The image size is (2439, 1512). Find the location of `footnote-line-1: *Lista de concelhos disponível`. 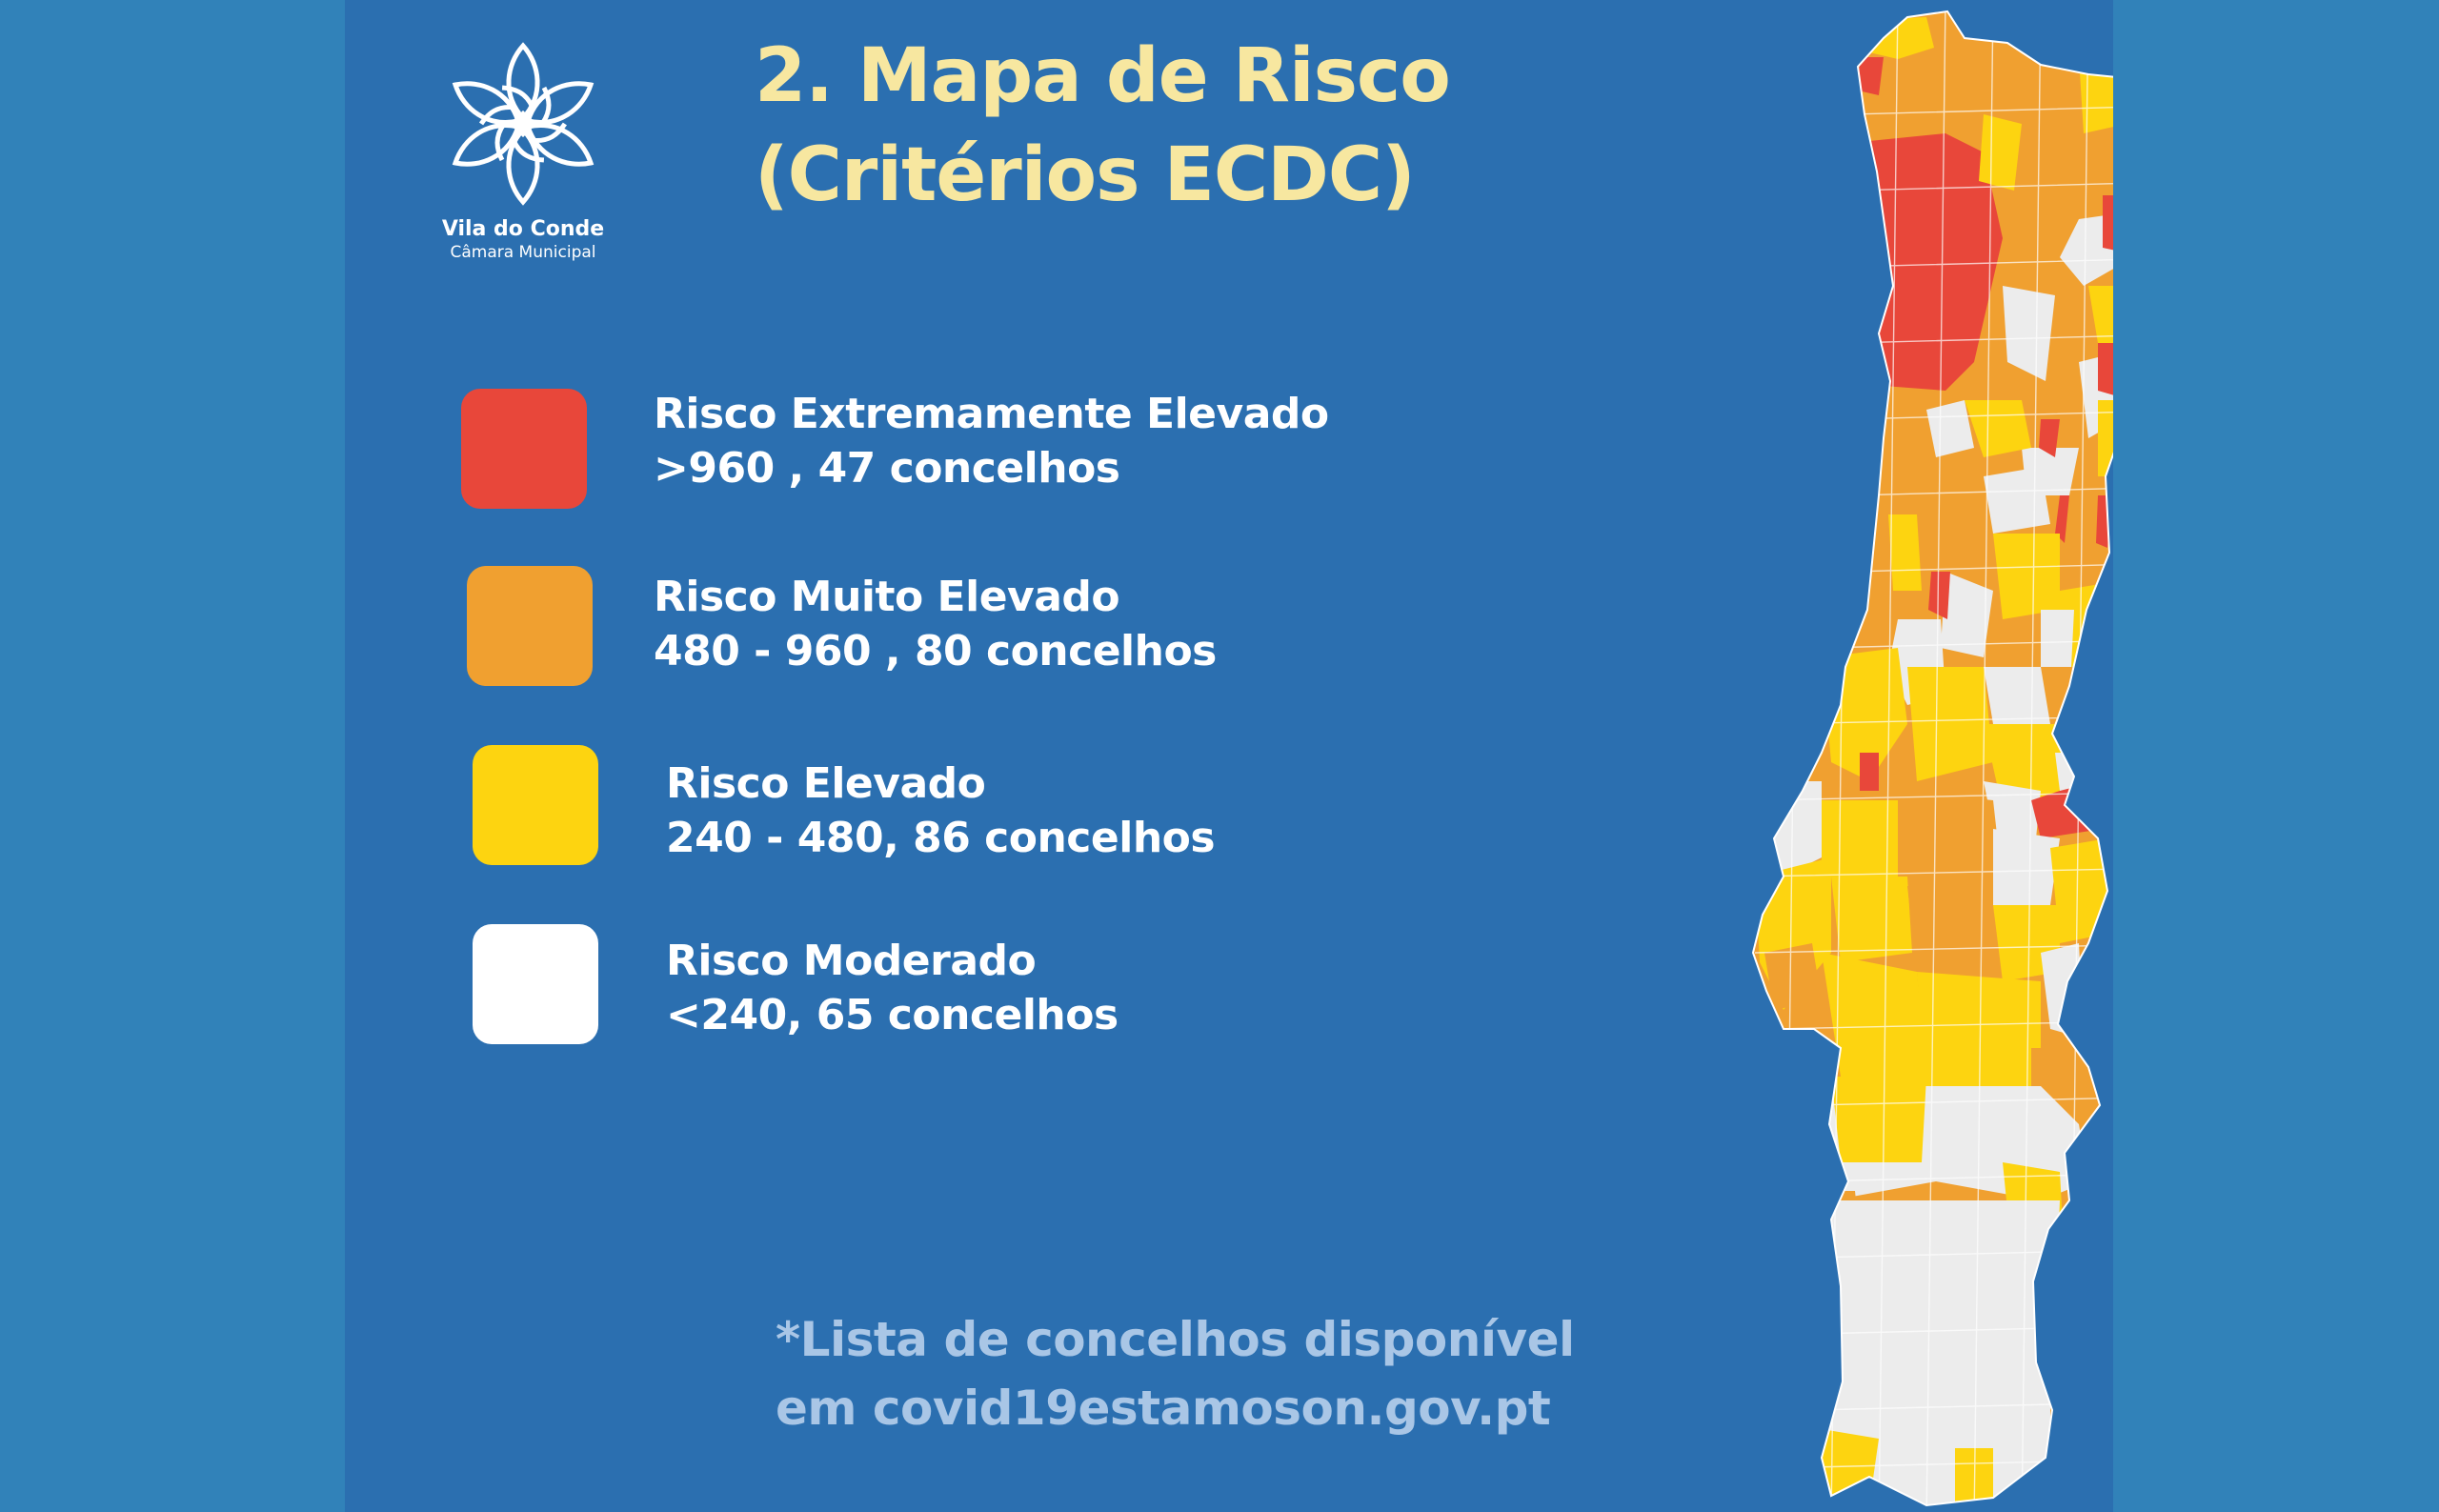

footnote-line-1: *Lista de concelhos disponível is located at coordinates (1175, 1340).